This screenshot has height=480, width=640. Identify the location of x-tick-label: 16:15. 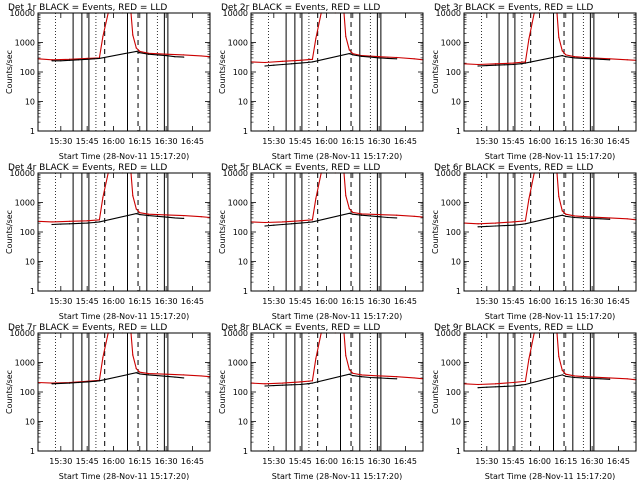
(352, 141).